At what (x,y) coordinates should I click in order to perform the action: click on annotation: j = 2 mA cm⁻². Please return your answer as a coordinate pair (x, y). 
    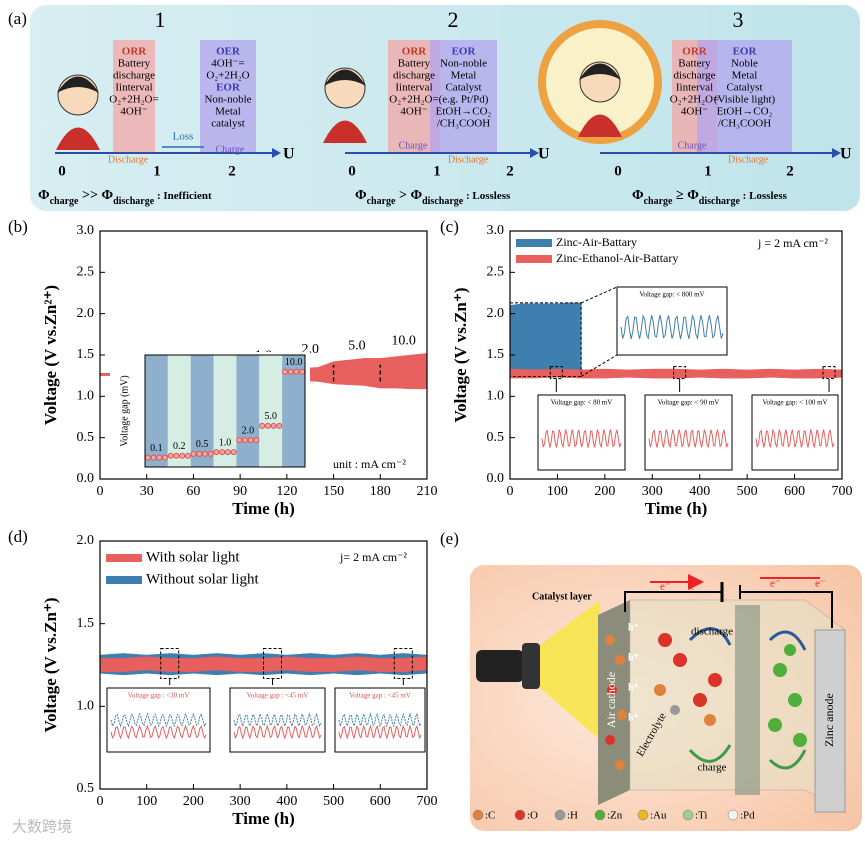
    Looking at the image, I should click on (792, 243).